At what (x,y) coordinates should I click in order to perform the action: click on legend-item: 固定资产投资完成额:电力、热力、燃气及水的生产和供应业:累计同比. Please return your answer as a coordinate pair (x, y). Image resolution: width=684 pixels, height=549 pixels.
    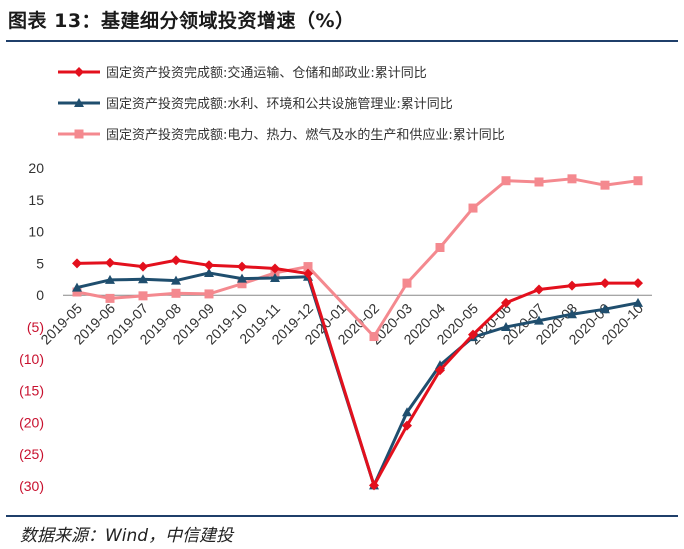
    Looking at the image, I should click on (281, 135).